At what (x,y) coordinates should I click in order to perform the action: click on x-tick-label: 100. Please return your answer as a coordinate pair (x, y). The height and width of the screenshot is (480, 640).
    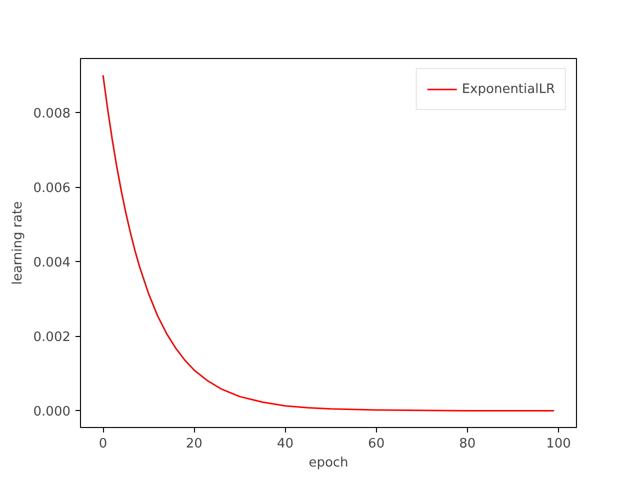
    Looking at the image, I should click on (558, 444).